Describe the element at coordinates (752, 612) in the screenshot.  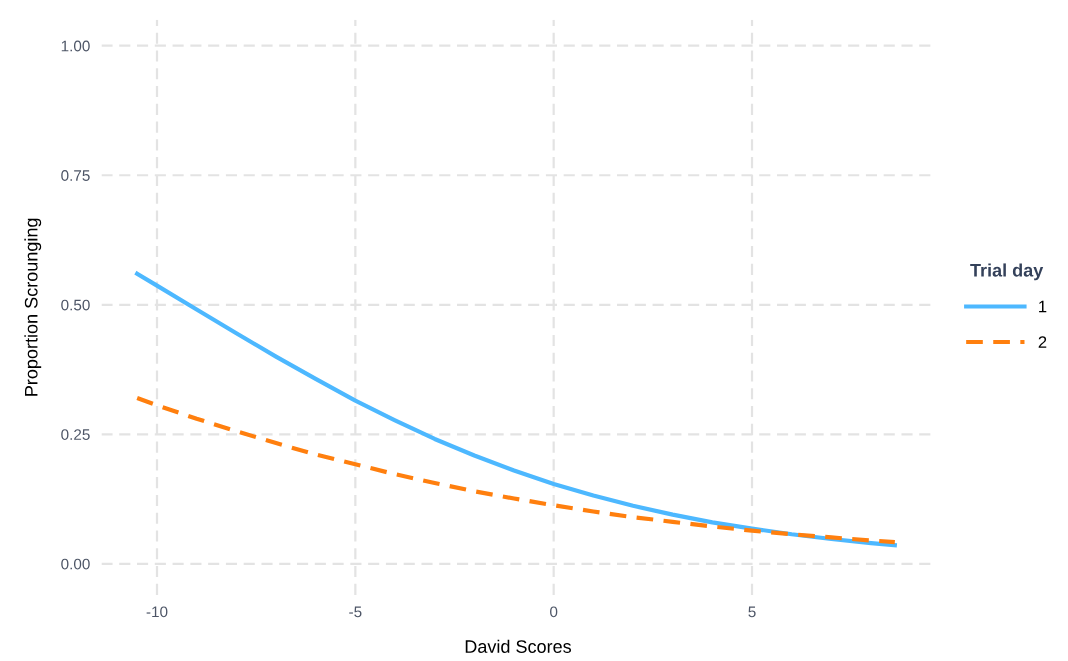
I see `x-tick-label: 5` at that location.